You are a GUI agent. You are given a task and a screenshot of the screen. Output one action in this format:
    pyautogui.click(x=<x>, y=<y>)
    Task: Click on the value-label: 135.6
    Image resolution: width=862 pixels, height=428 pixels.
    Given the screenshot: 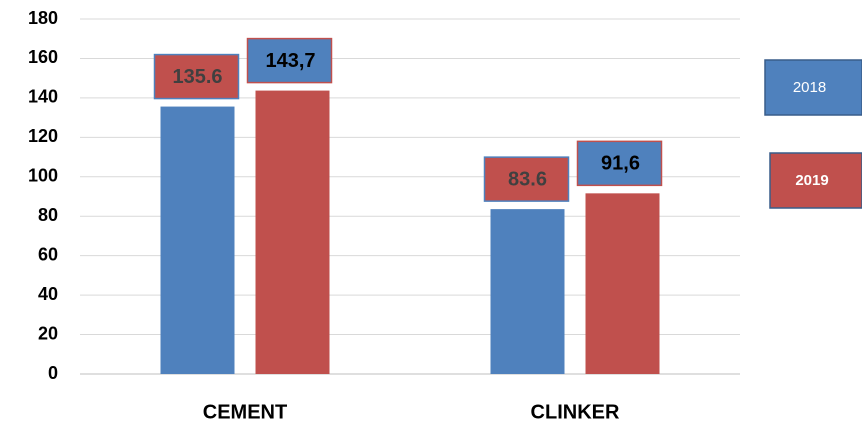 What is the action you would take?
    pyautogui.click(x=197, y=77)
    